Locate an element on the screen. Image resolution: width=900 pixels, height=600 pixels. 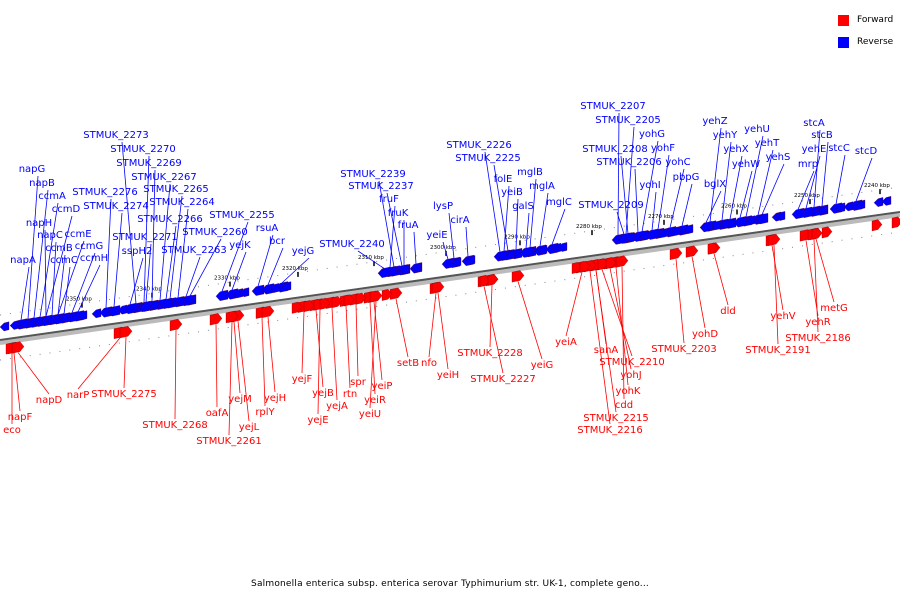
gene-label: mrp is located at coordinates (808, 164).